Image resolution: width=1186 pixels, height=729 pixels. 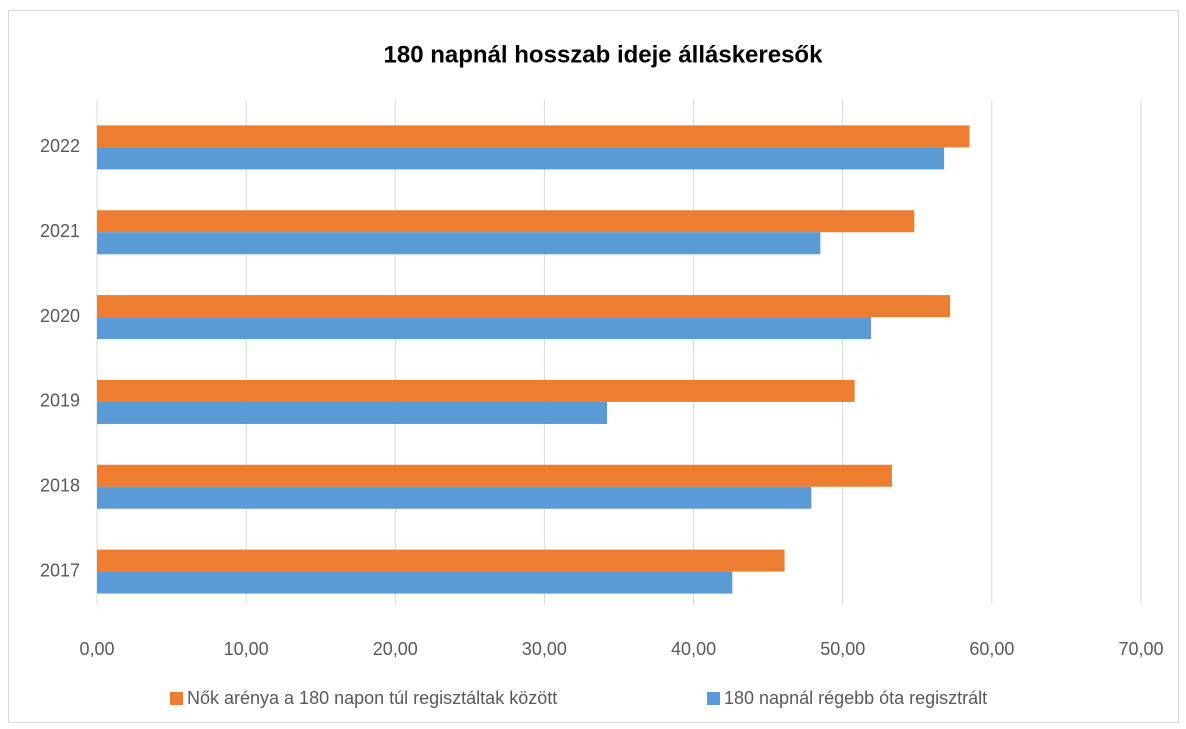 What do you see at coordinates (60, 486) in the screenshot?
I see `y-tick-label: 2018` at bounding box center [60, 486].